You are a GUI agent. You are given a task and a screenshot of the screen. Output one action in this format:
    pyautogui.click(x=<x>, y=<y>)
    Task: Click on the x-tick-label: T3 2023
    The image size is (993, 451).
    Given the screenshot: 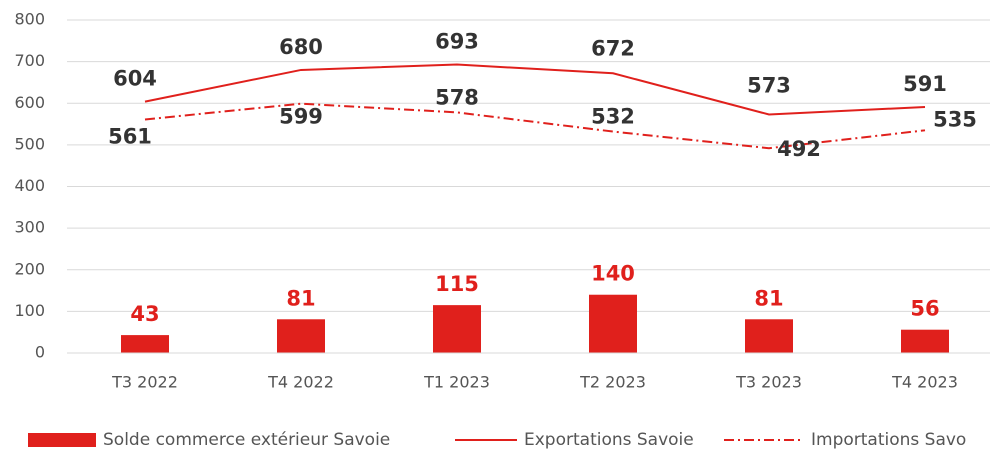 What is the action you would take?
    pyautogui.click(x=768, y=382)
    